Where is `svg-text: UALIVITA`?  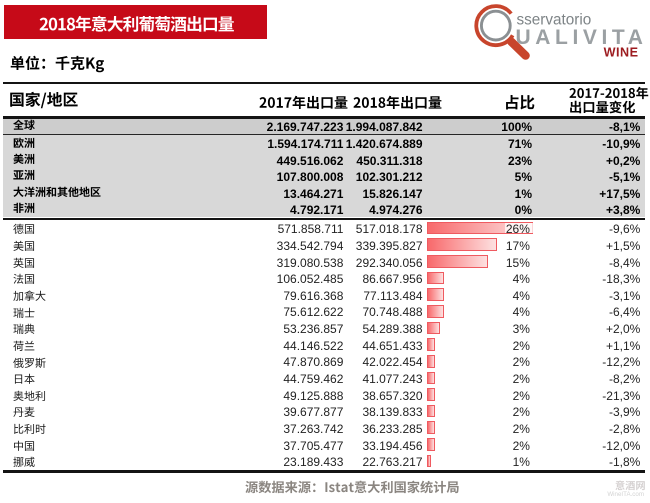 svg-text: UALIVITA is located at coordinates (582, 37).